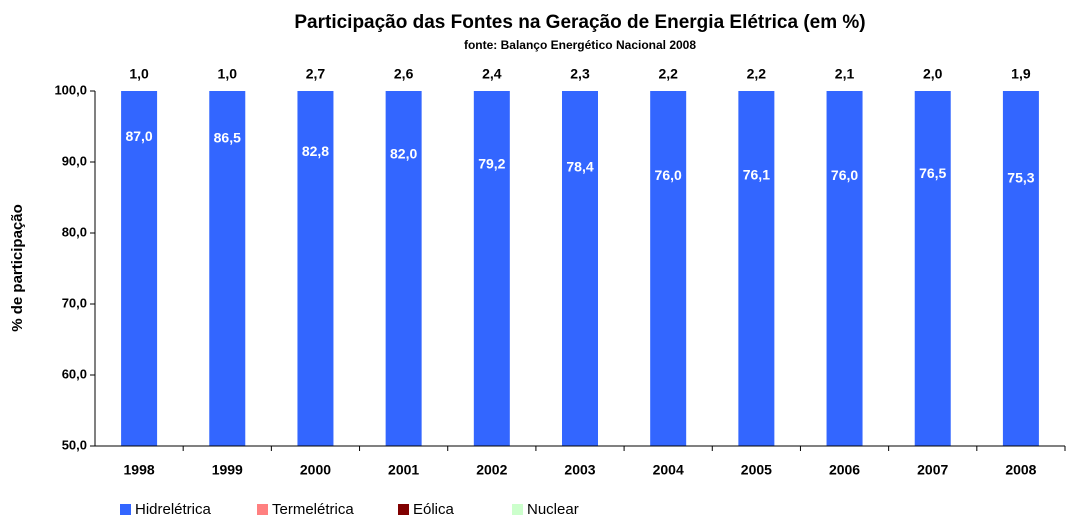 This screenshot has height=518, width=1070. Describe the element at coordinates (74, 444) in the screenshot. I see `y-tick-label: 50,0` at that location.